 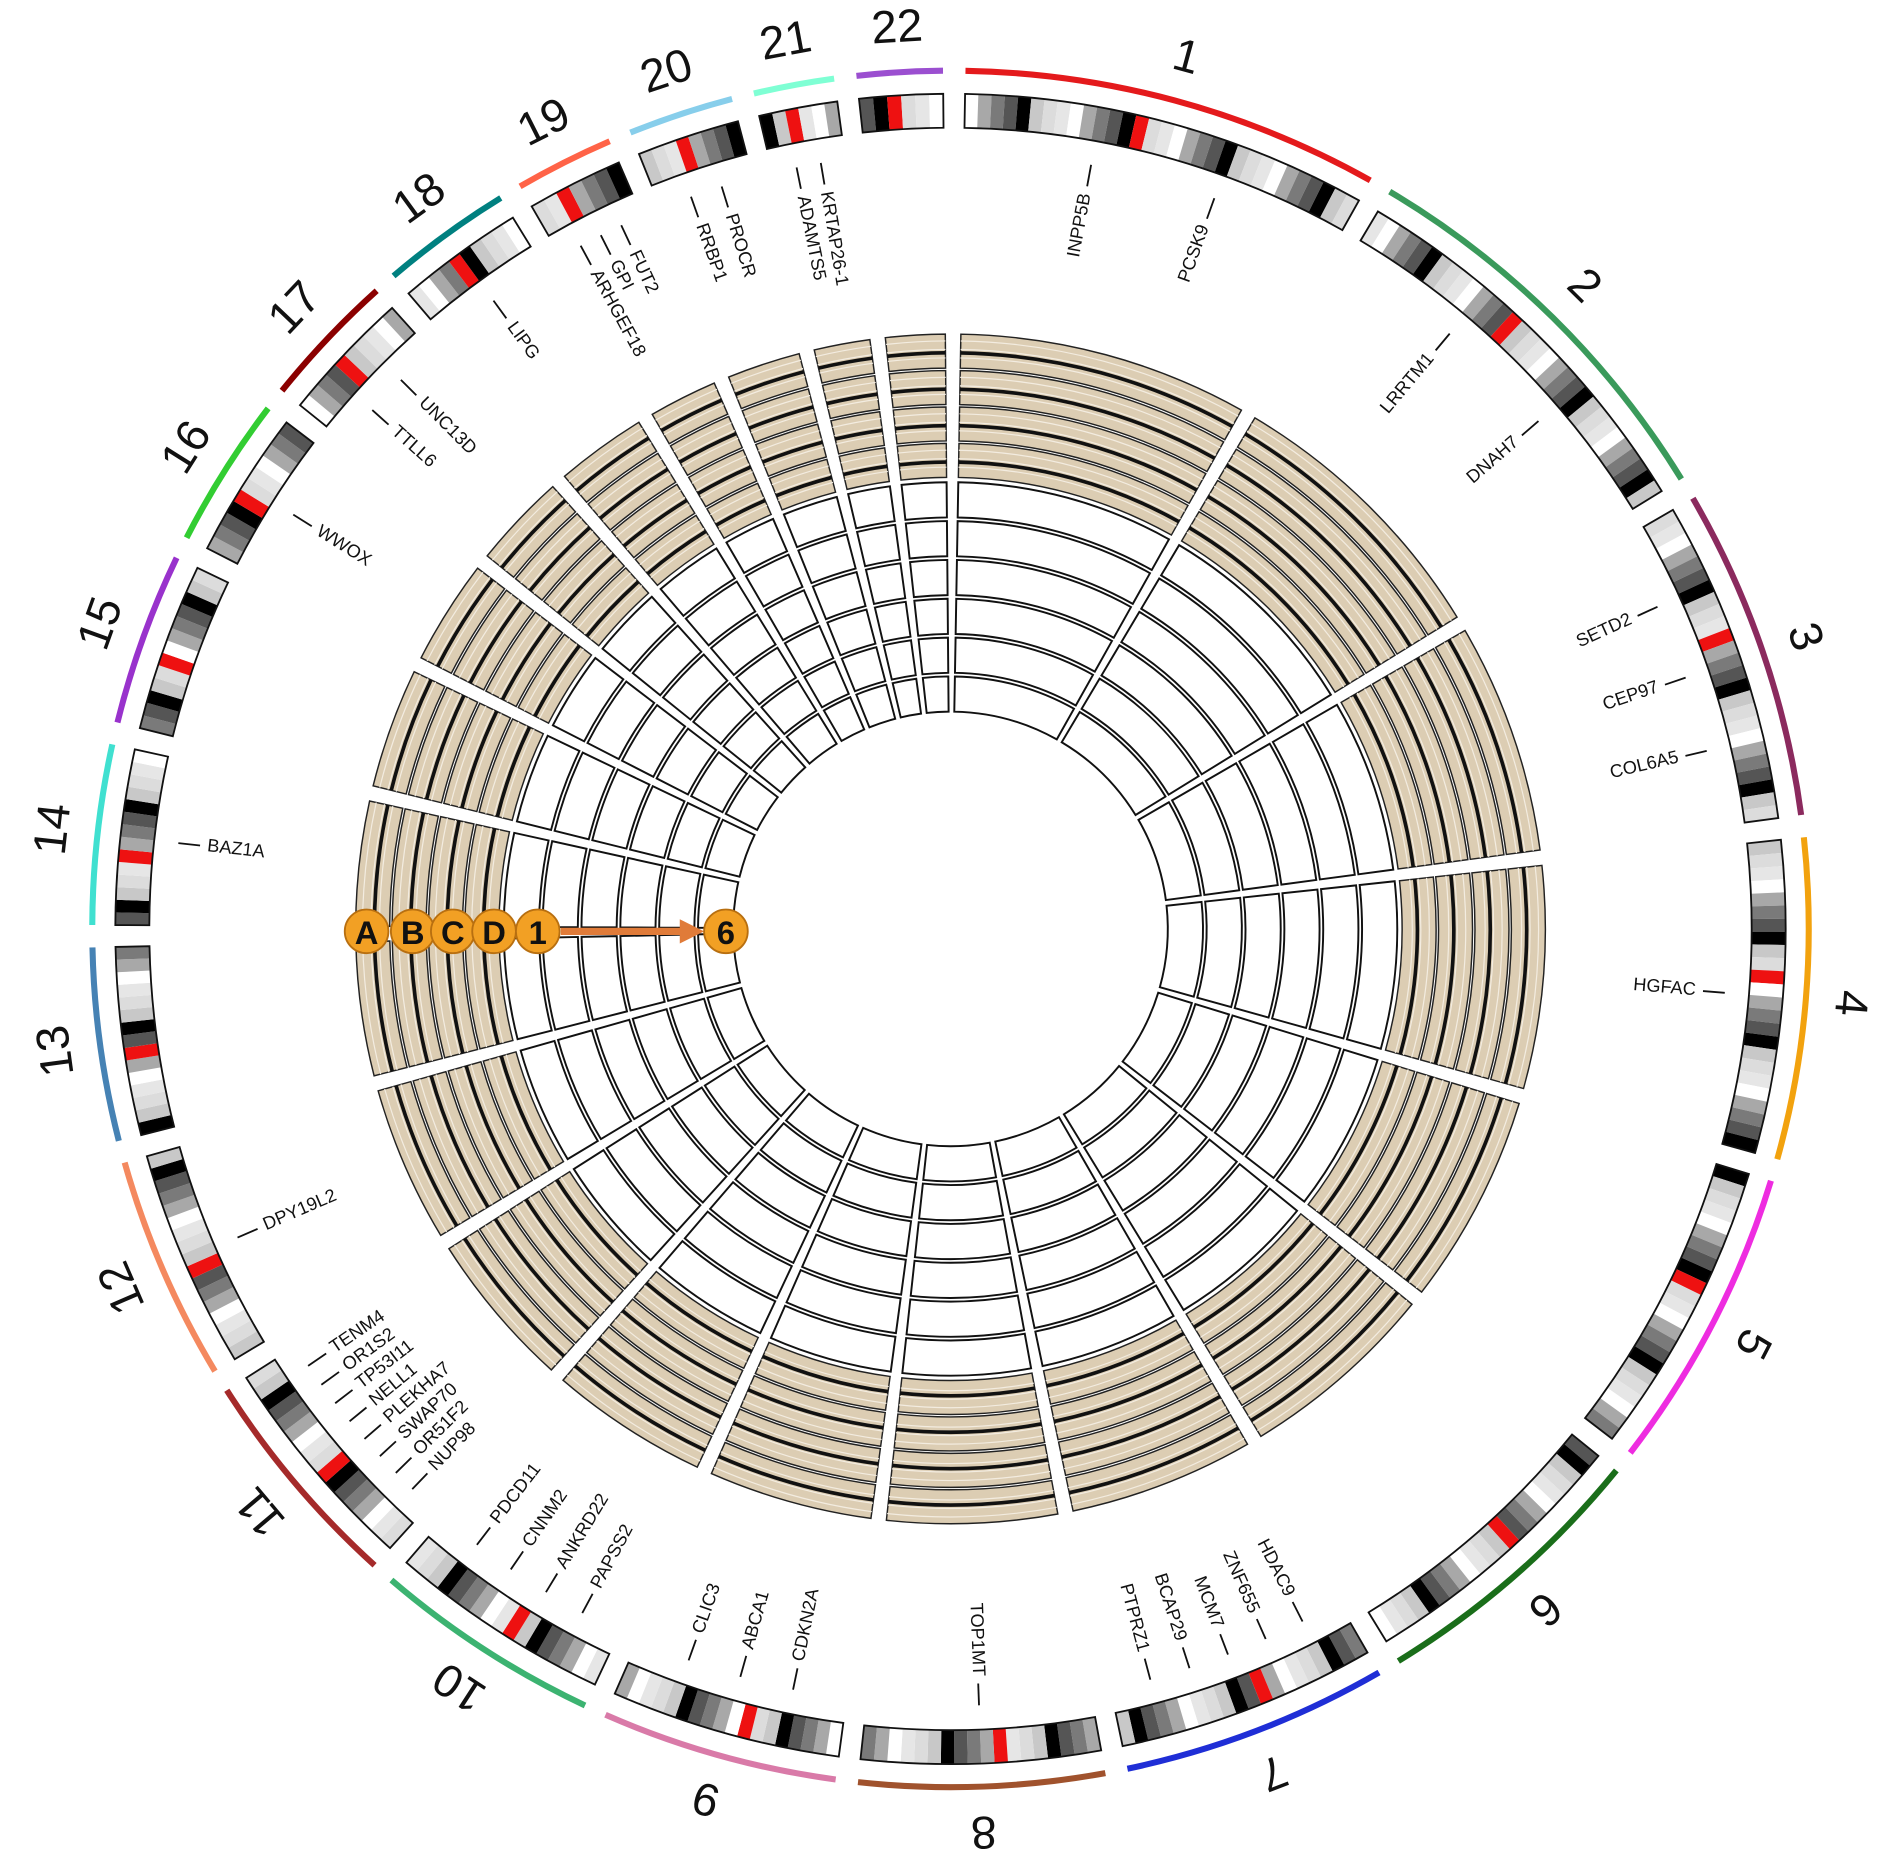 I want to click on gene-label: LIPG, so click(x=524, y=340).